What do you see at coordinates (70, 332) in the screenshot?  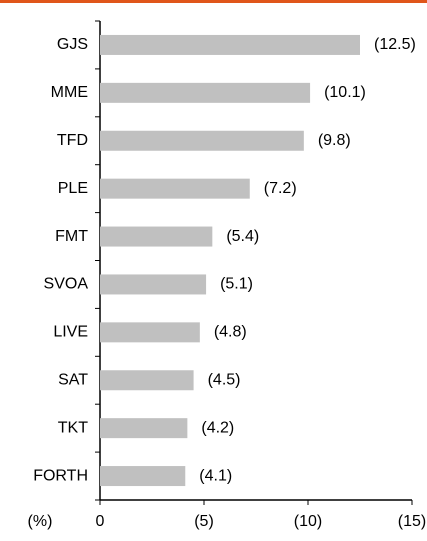 I see `category-label: LIVE` at bounding box center [70, 332].